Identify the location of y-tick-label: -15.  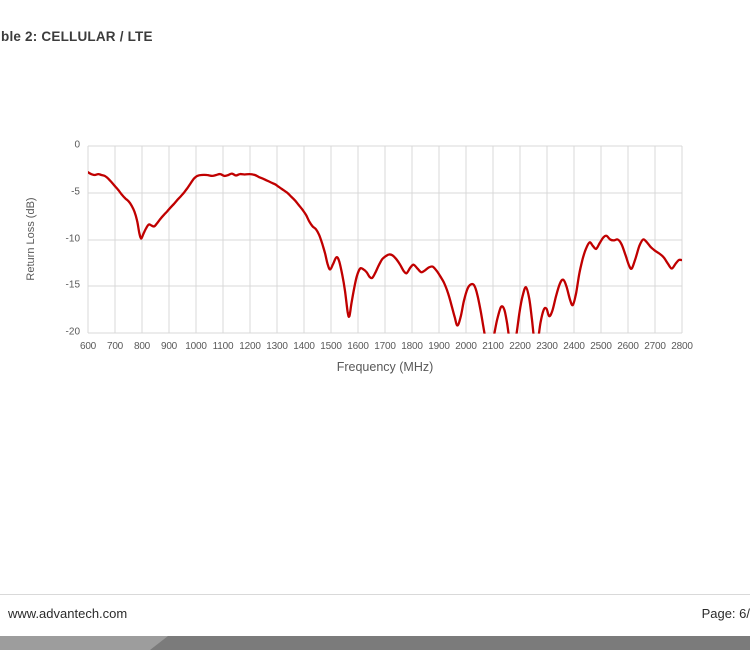
(72, 285).